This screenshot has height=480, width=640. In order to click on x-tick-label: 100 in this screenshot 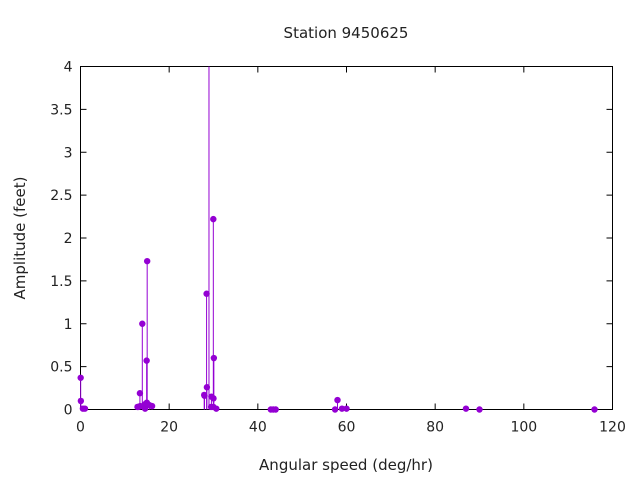, I will do `click(523, 428)`.